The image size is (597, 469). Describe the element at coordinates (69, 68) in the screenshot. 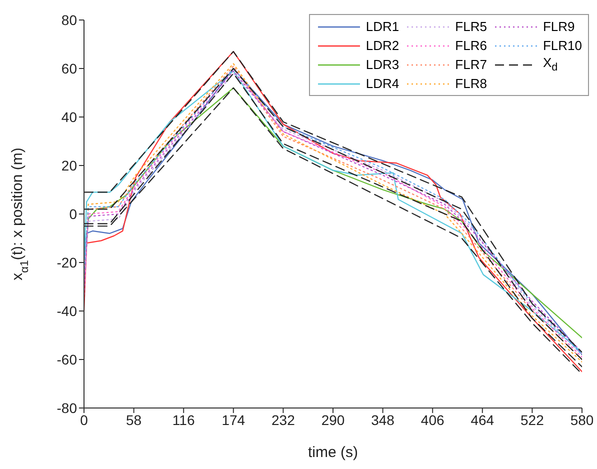

I see `y-tick-label: 60` at that location.